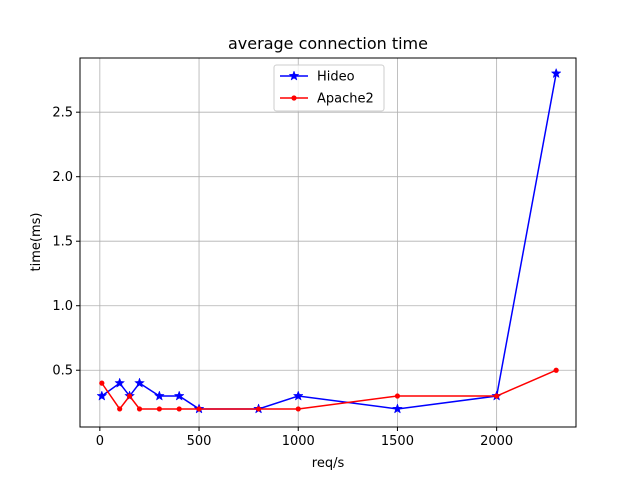 This screenshot has width=640, height=480. What do you see at coordinates (62, 177) in the screenshot?
I see `y-tick-label: 2.0` at bounding box center [62, 177].